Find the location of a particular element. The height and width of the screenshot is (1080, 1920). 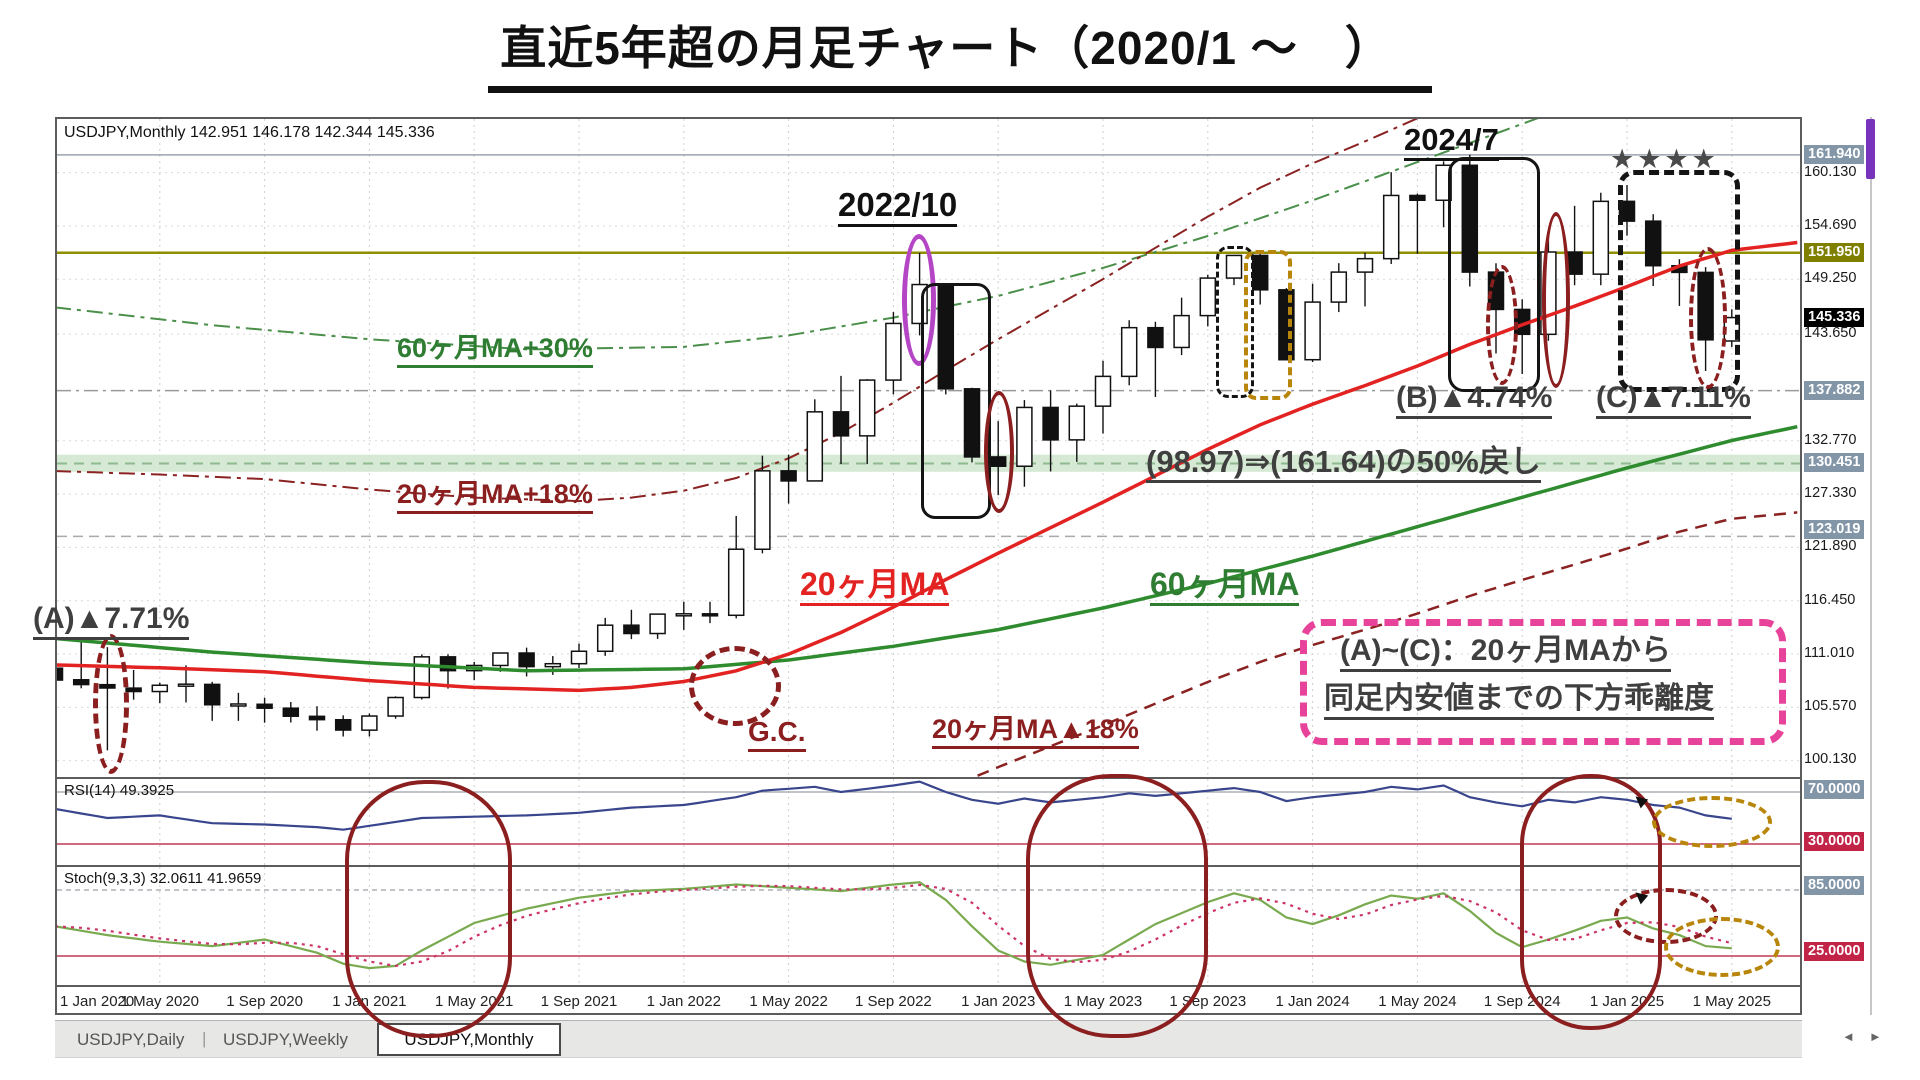

date-tick-label: 1 May 2020 is located at coordinates (159, 1001).